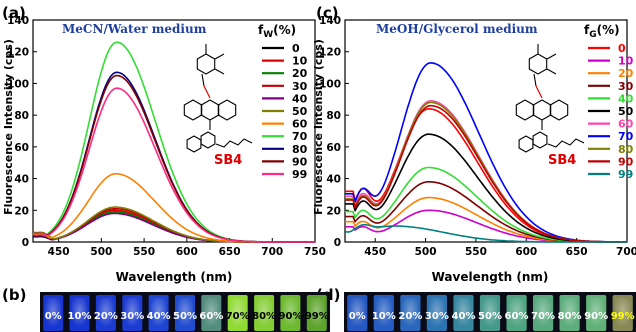  What do you see at coordinates (14, 295) in the screenshot?
I see `panel-b-label: (b)` at bounding box center [14, 295].